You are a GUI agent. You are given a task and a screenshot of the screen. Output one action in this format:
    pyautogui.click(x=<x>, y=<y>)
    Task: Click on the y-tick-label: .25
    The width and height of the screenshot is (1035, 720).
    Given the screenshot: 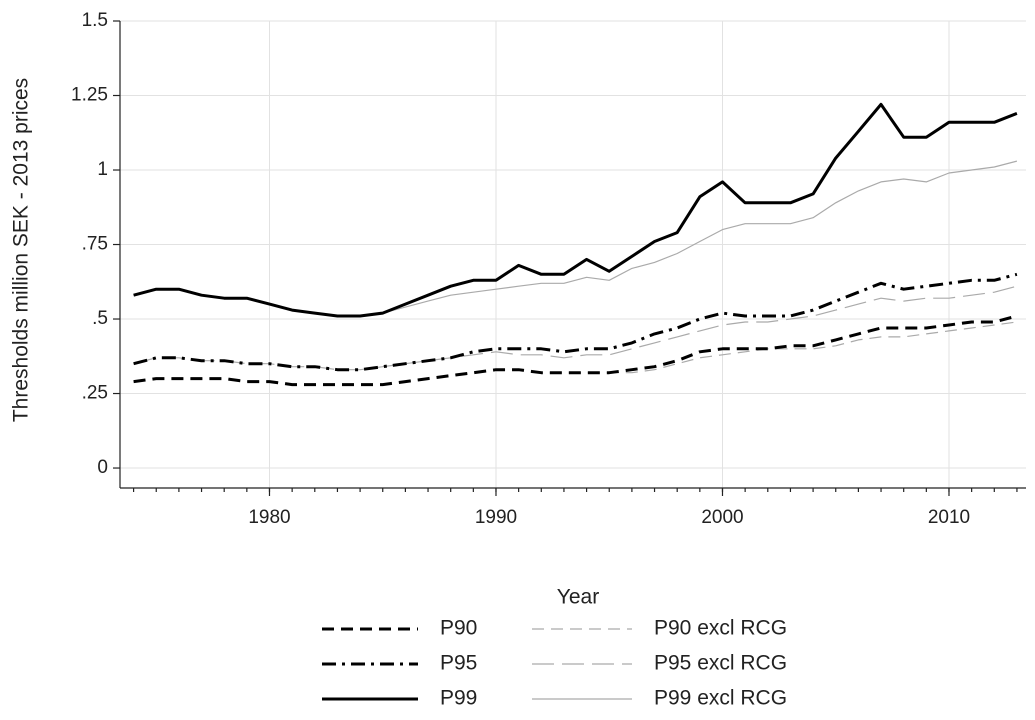 What is the action you would take?
    pyautogui.click(x=95, y=393)
    